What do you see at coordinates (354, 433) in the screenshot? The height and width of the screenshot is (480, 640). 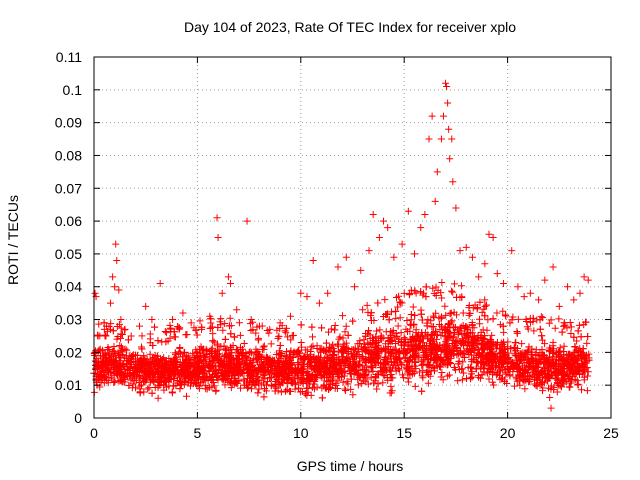 I see `x-tick-labels: 0 5 10 15 20 25` at bounding box center [354, 433].